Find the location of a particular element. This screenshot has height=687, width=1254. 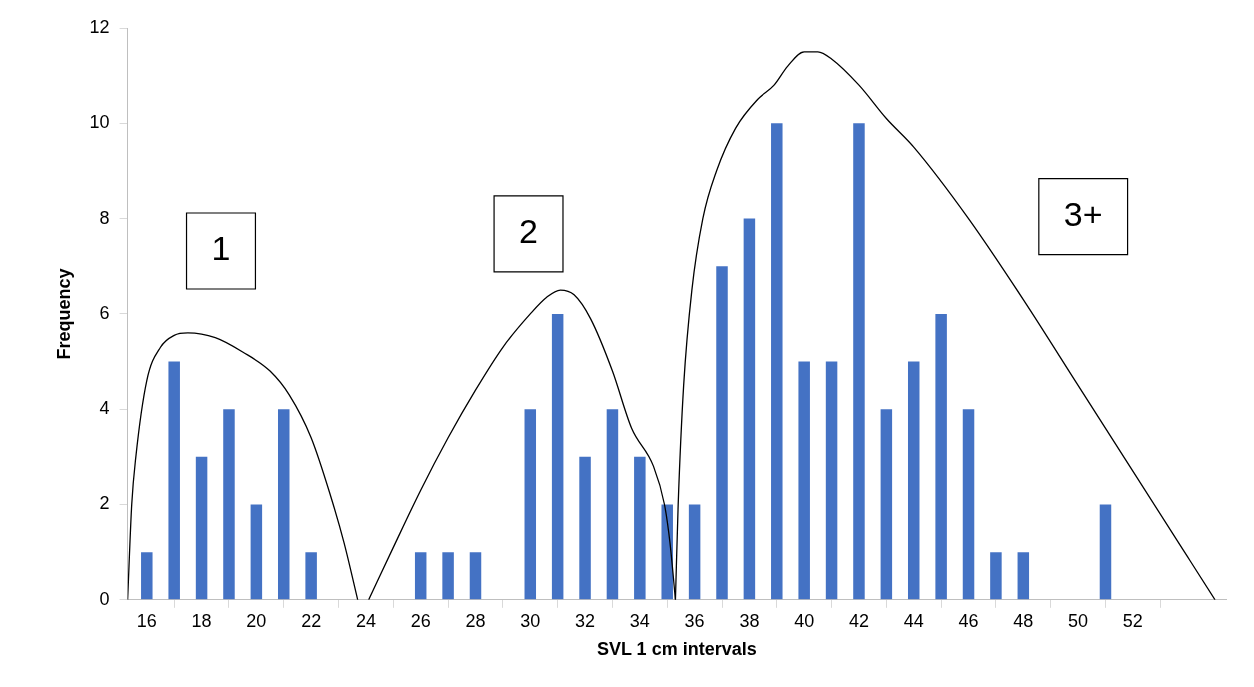

y-tick-label: 4 is located at coordinates (104, 408).